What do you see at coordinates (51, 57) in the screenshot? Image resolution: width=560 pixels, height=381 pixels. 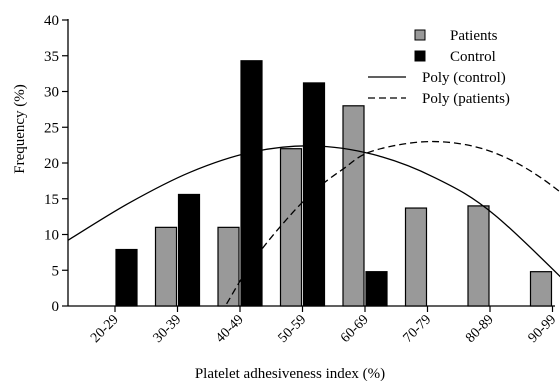 I see `y-tick-label: 35` at bounding box center [51, 57].